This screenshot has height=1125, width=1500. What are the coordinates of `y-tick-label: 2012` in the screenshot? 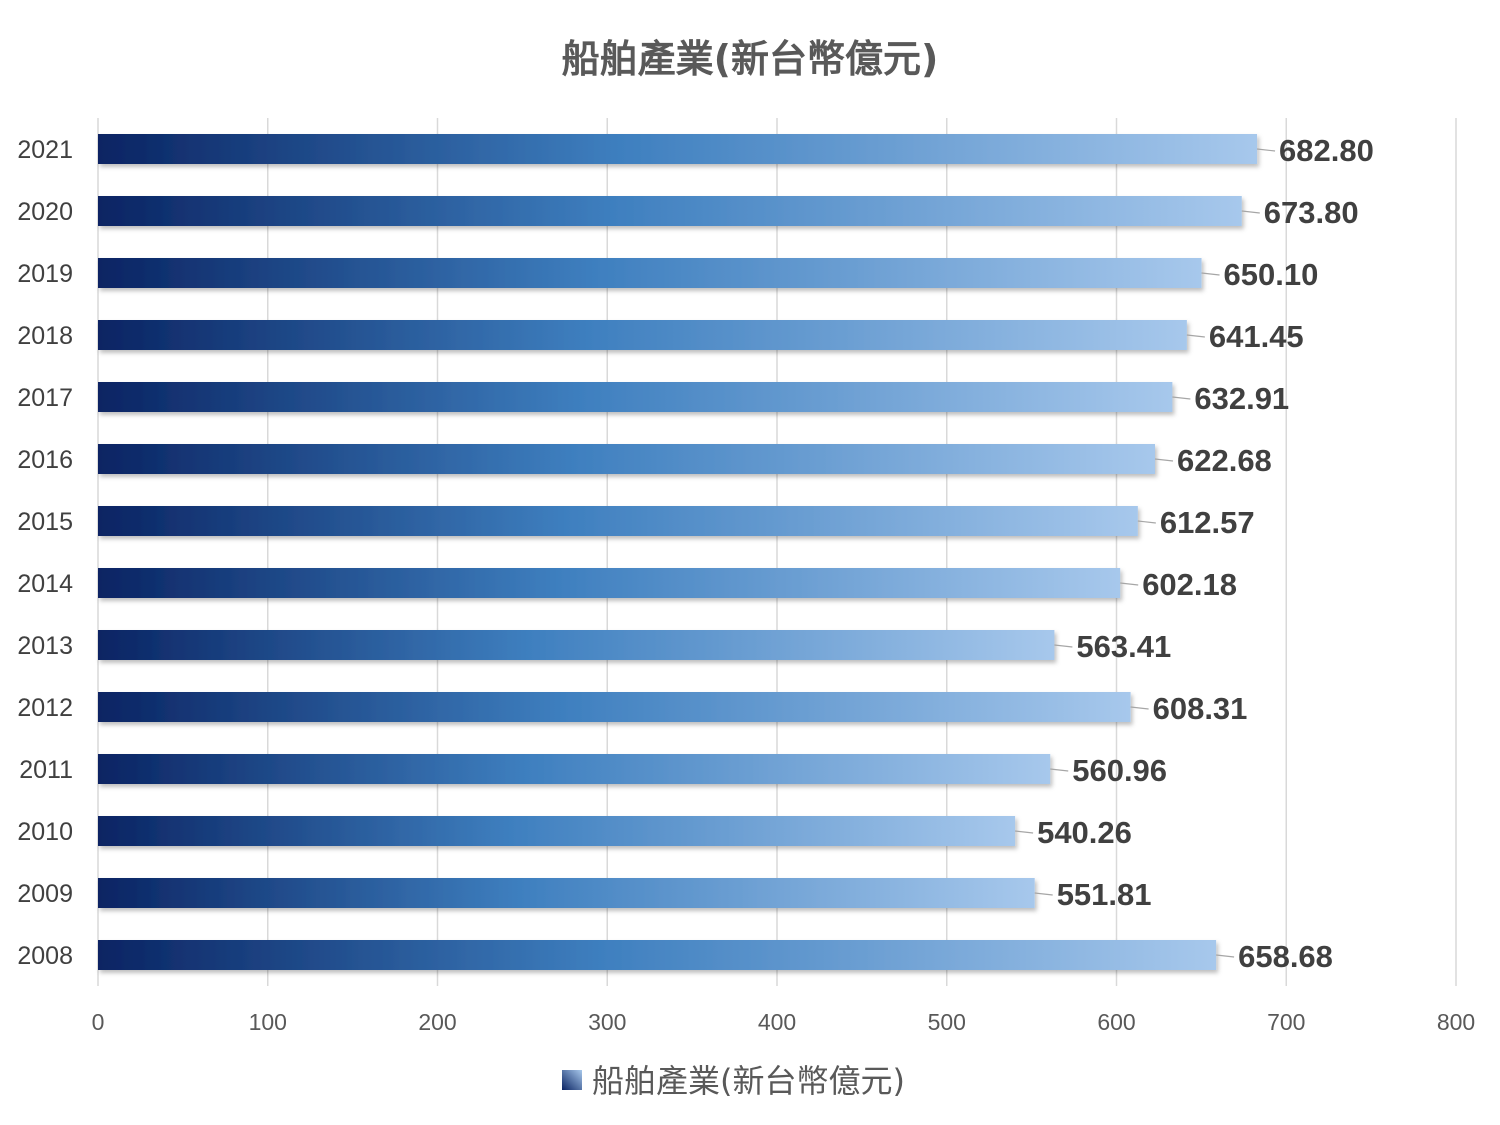 It's located at (45, 708).